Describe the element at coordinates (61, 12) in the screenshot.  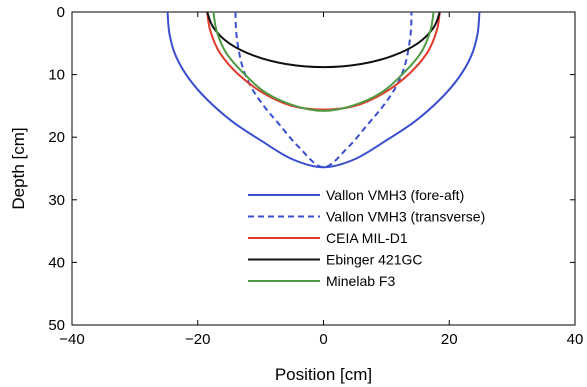
I see `y-tick-label: 0` at that location.